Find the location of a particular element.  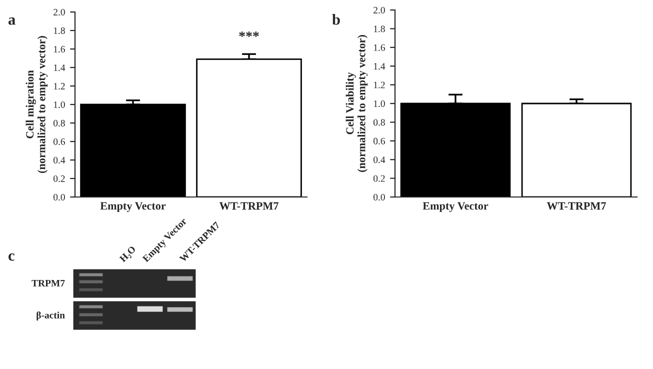

chart-title: a is located at coordinates (12, 21).